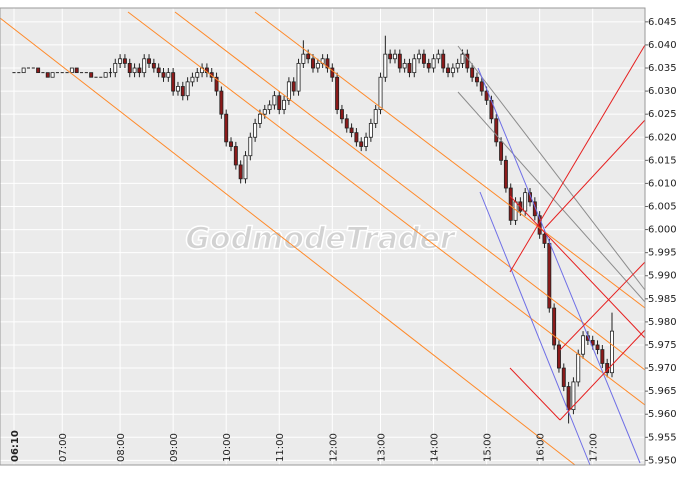  I want to click on y-tick-label: 5.965, so click(662, 391).